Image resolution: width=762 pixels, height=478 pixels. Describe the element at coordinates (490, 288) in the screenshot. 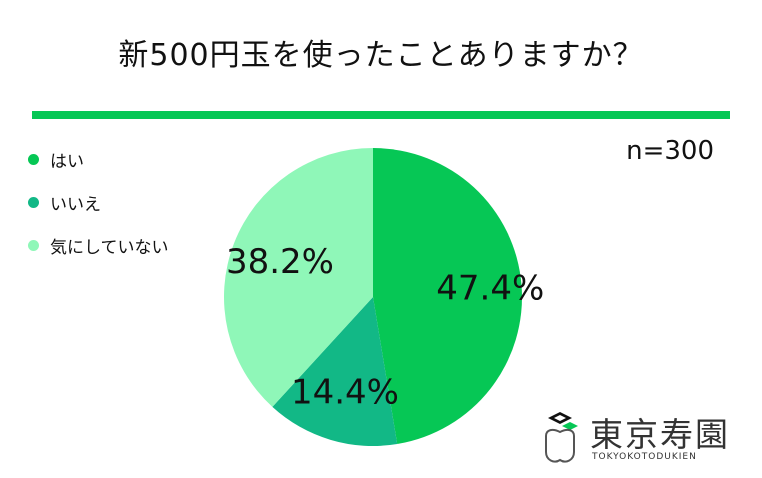

I see `slice-label-yes: 47.4%` at that location.